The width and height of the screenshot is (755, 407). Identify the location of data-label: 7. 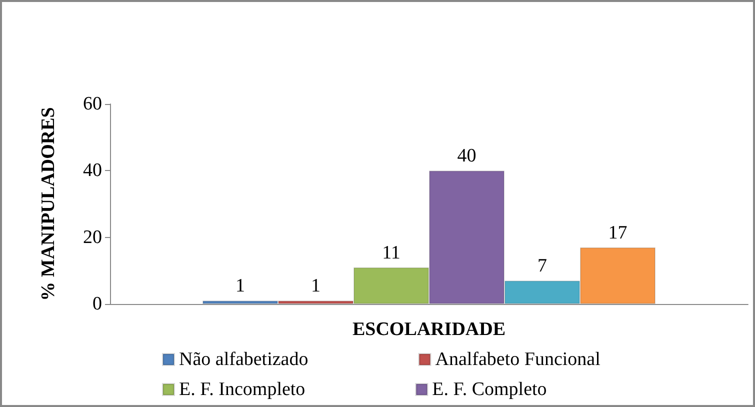
(542, 266).